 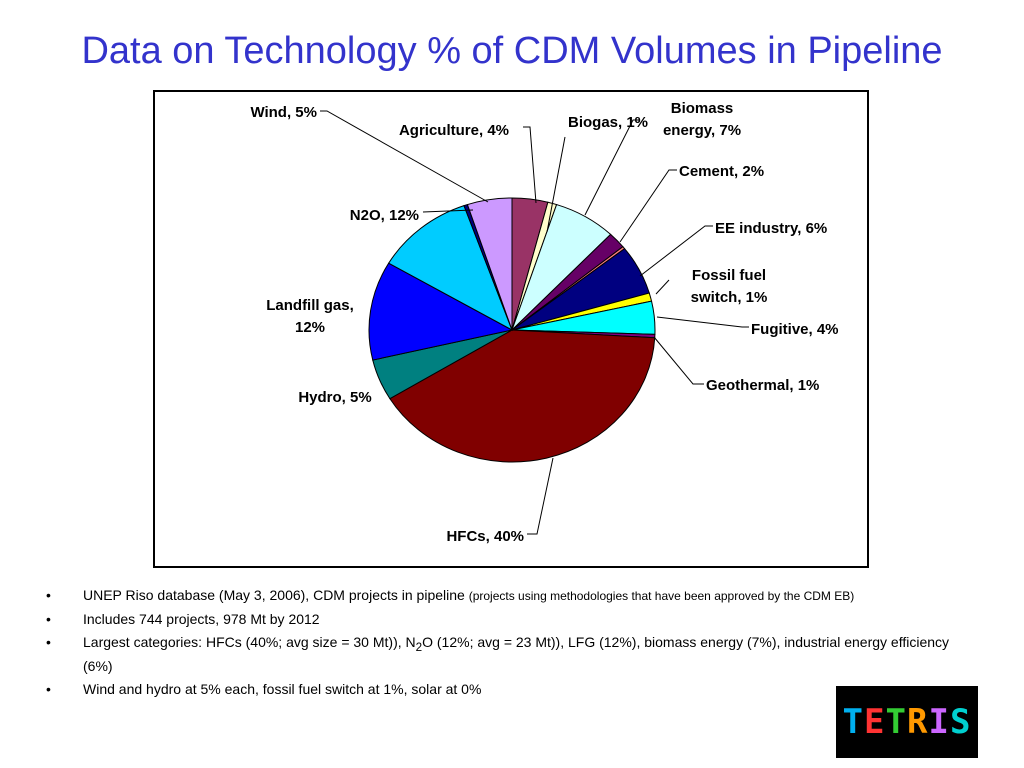 What do you see at coordinates (454, 130) in the screenshot?
I see `pie-label-agriculture: Agriculture, 4%` at bounding box center [454, 130].